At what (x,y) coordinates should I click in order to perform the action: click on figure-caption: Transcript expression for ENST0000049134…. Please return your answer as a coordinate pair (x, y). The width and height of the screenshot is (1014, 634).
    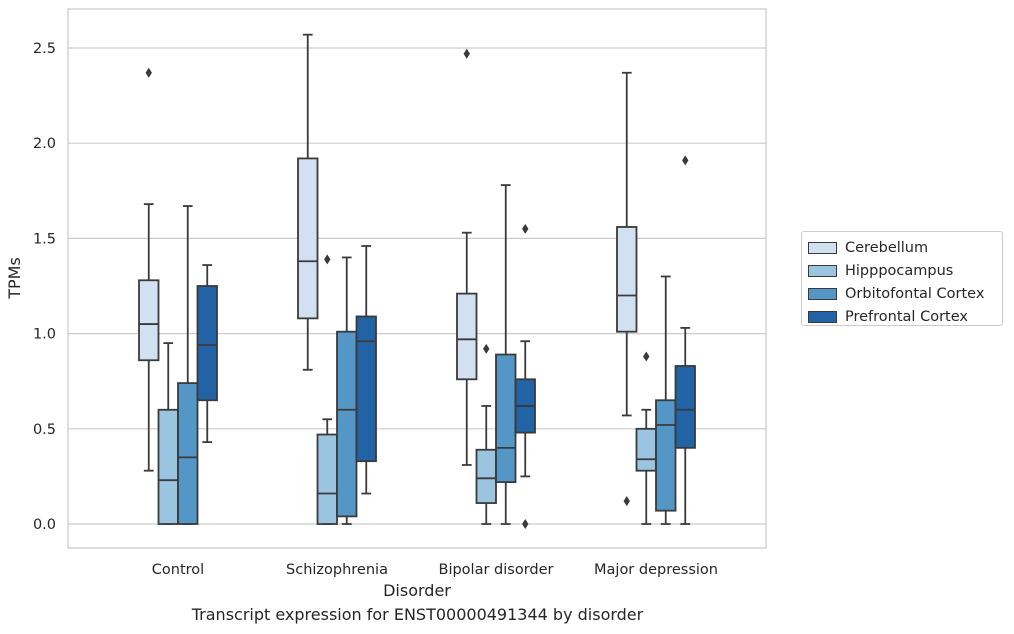
    Looking at the image, I should click on (417, 614).